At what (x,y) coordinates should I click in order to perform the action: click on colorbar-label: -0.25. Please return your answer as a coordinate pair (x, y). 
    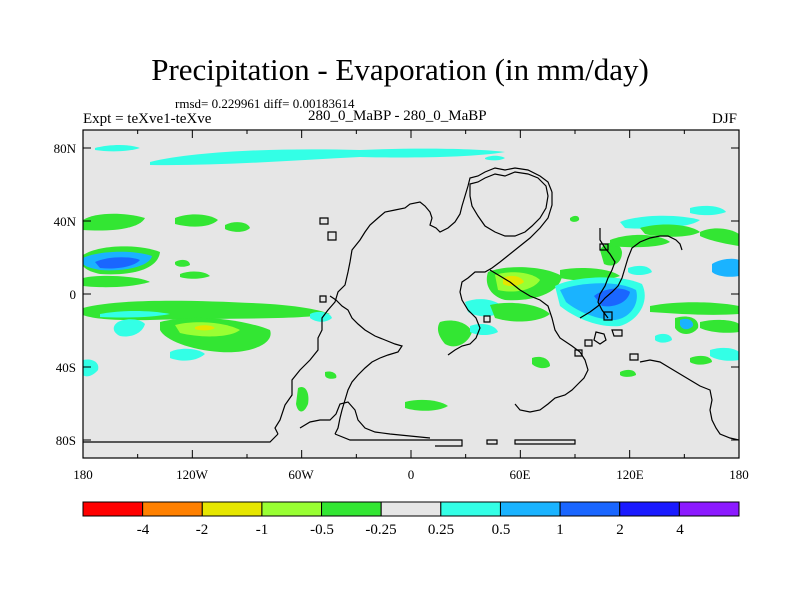
    Looking at the image, I should click on (380, 530).